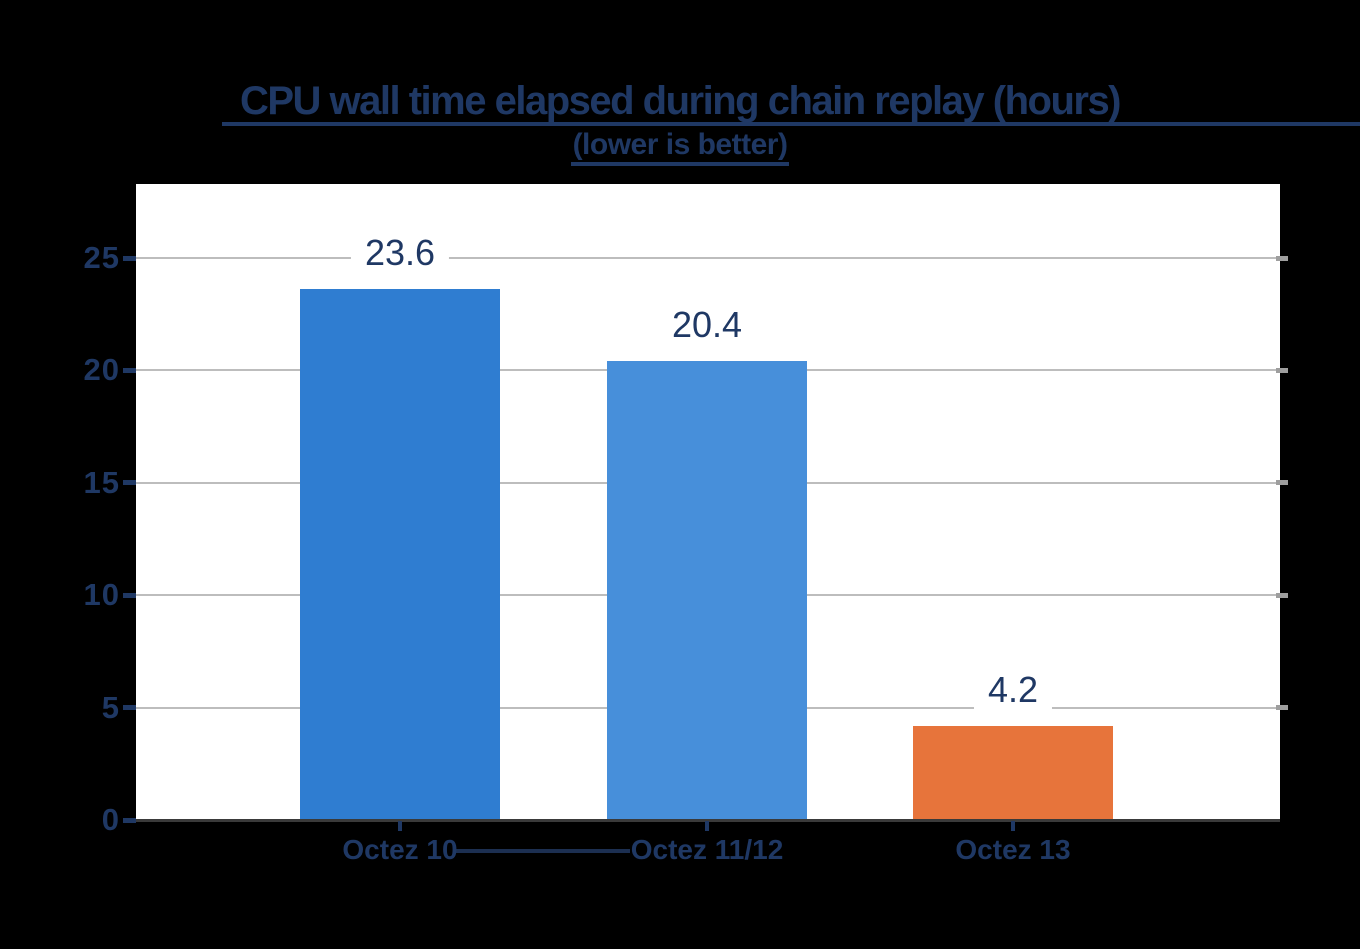 The image size is (1360, 949). What do you see at coordinates (707, 849) in the screenshot?
I see `x-axis-label-octez-11-12: Octez 11/12` at bounding box center [707, 849].